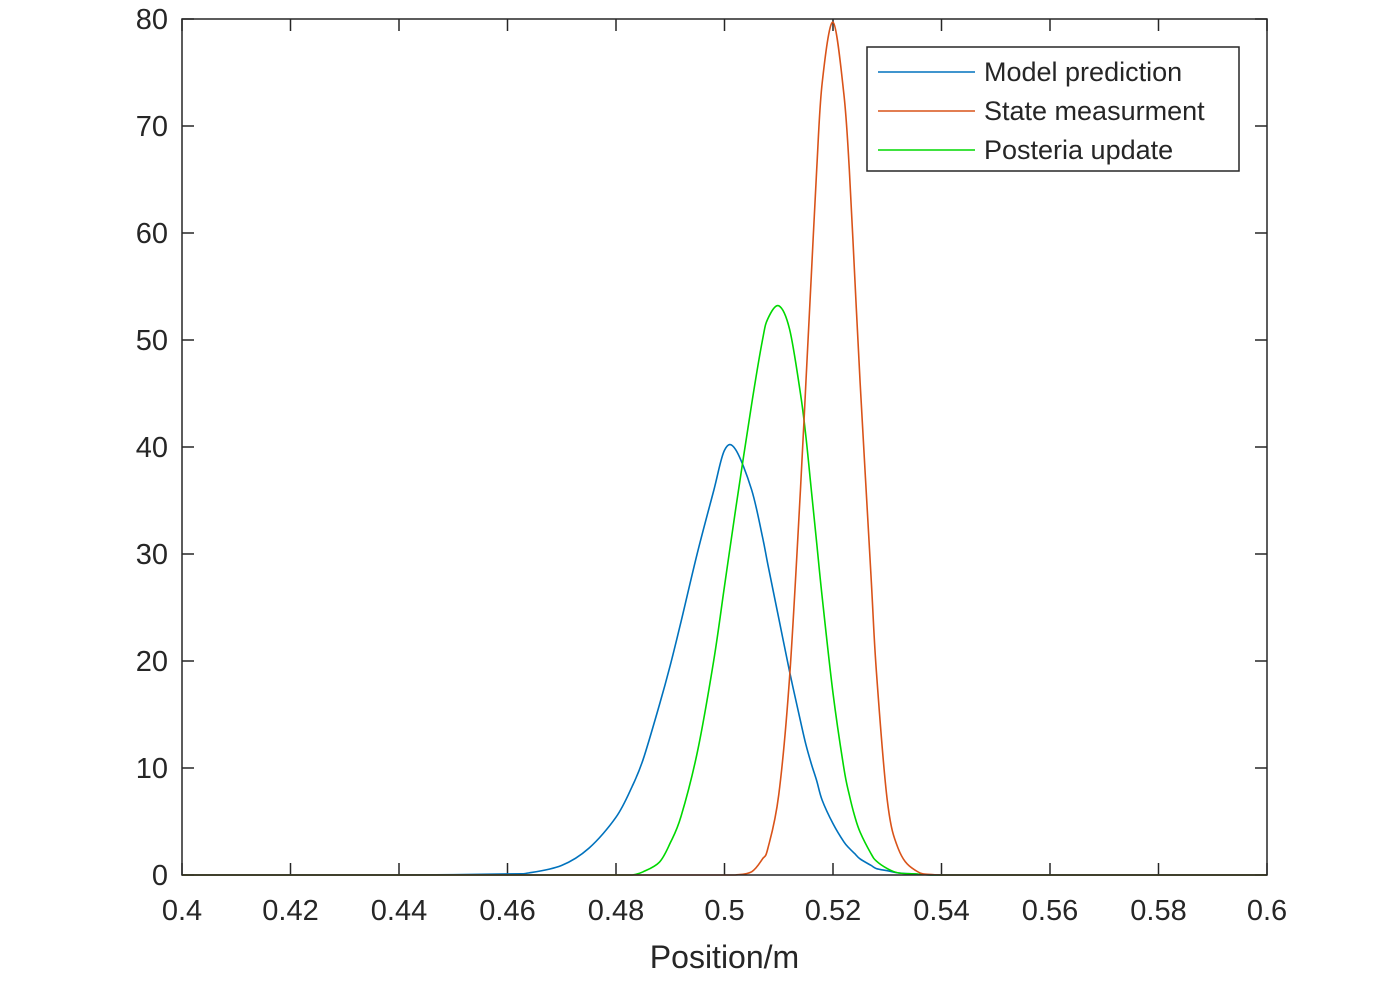  I want to click on x-axis-label: Position/m, so click(724, 957).